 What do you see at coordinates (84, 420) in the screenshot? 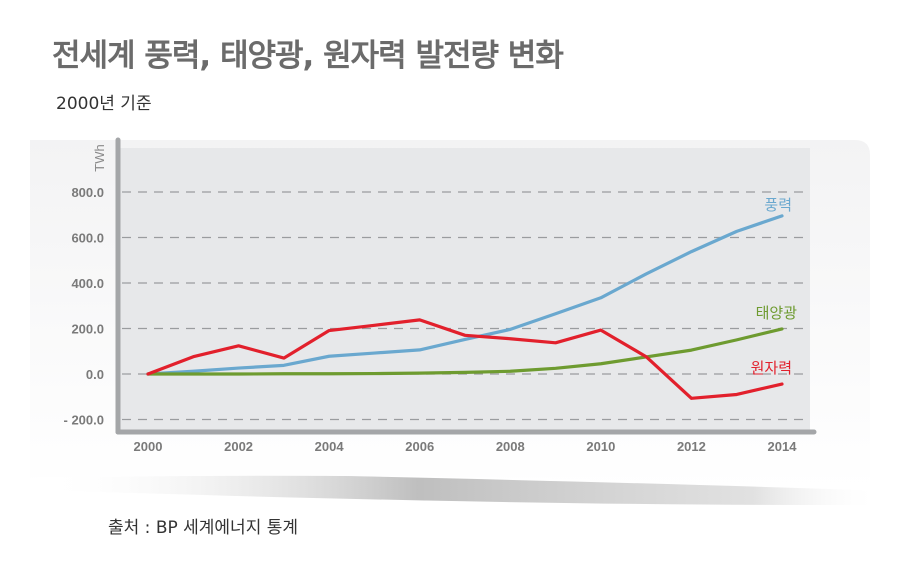
I see `y-tick-label: - 200.0` at bounding box center [84, 420].